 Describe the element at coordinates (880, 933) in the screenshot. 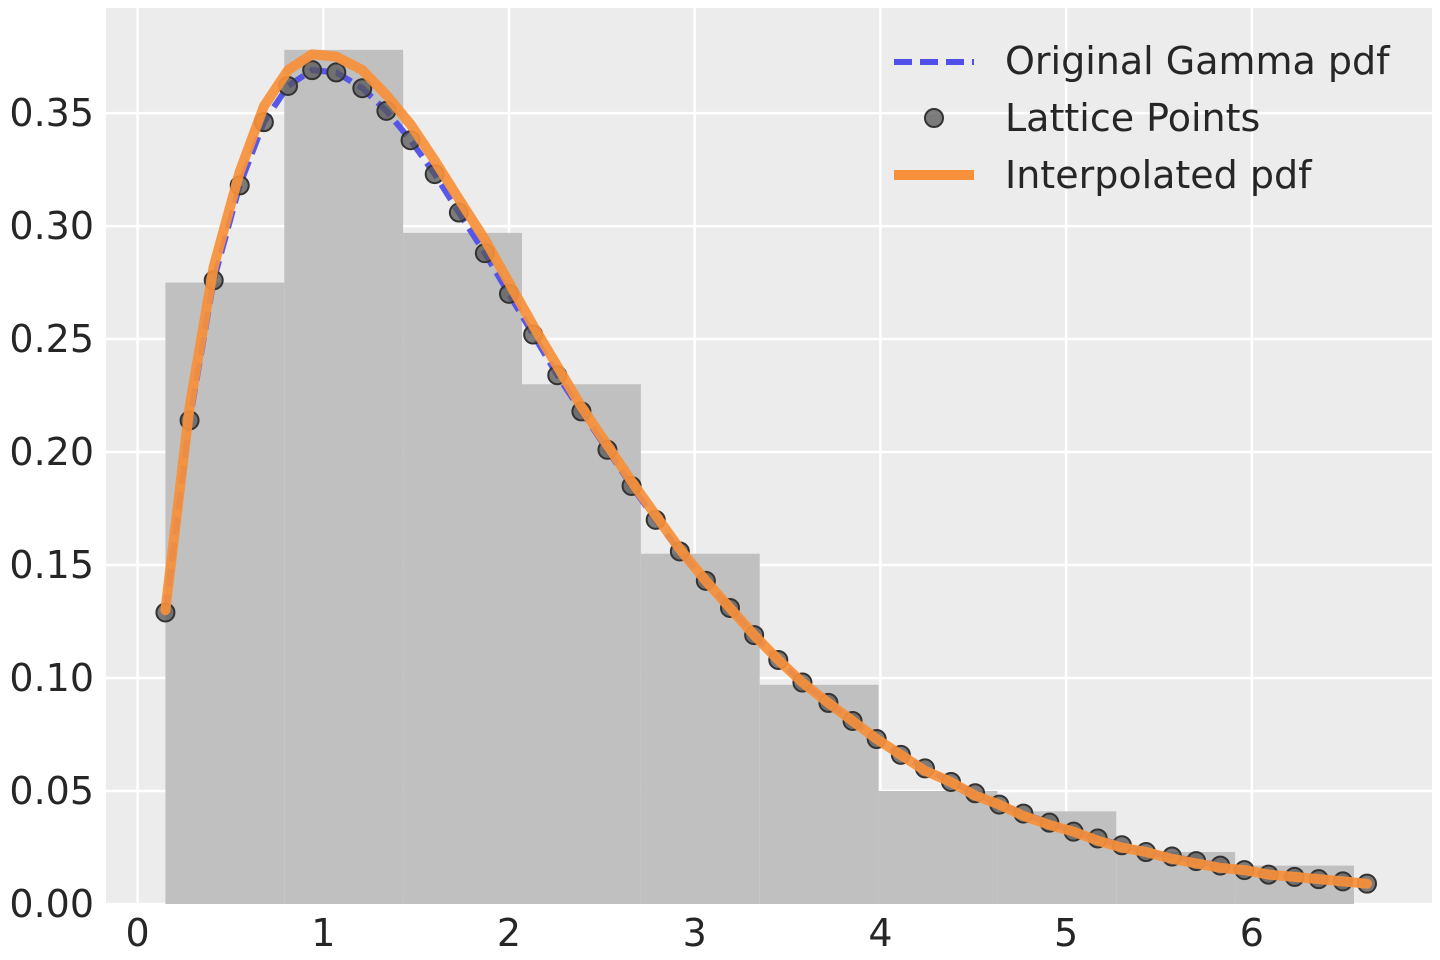

I see `x-tick-label: 4` at that location.